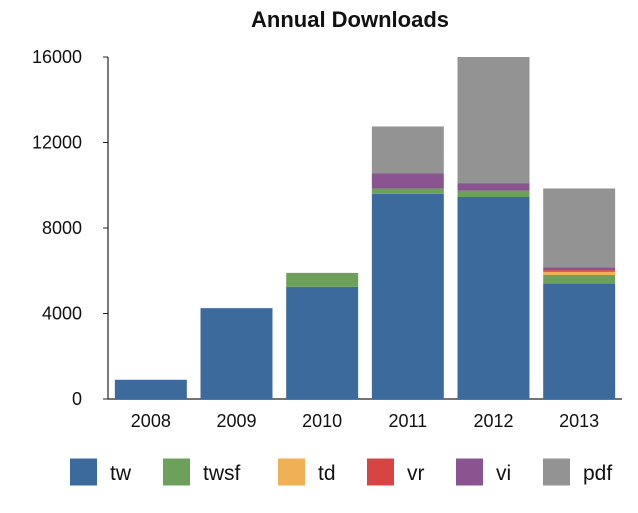 This screenshot has height=513, width=638. I want to click on legend-label-pdf: pdf, so click(597, 473).